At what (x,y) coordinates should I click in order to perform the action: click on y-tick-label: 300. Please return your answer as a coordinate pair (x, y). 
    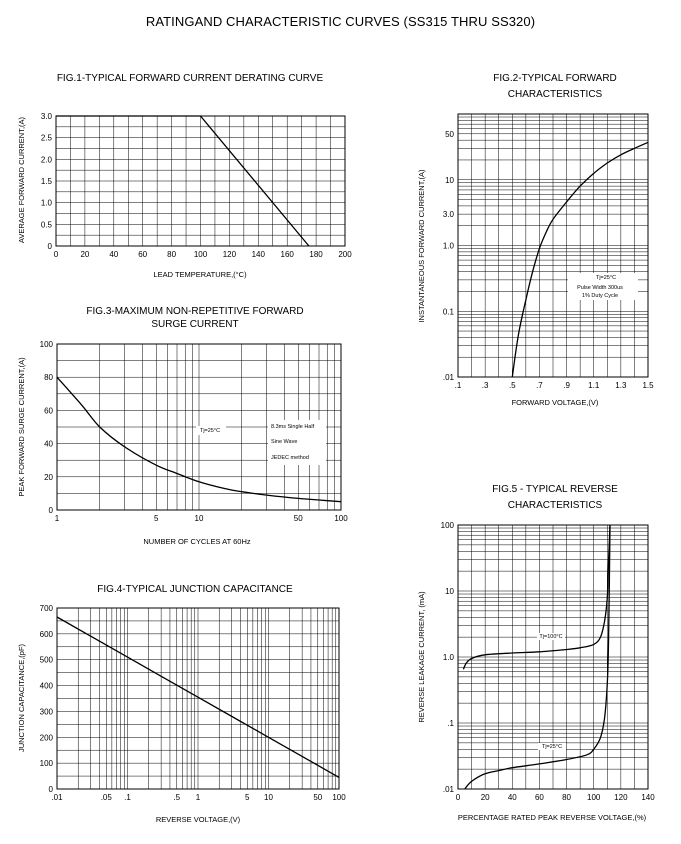
    Looking at the image, I should click on (47, 711).